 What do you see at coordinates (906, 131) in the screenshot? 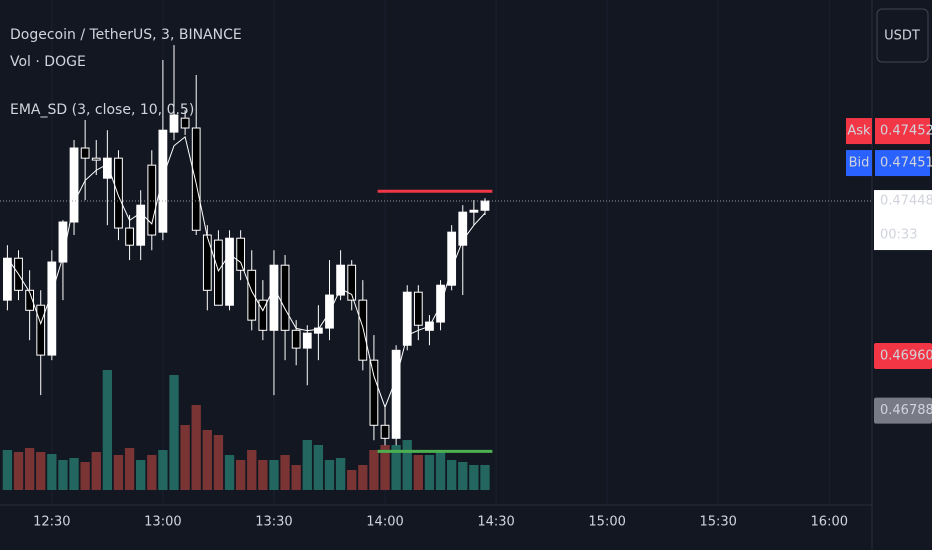
I see `ask-value: 0.47452` at bounding box center [906, 131].